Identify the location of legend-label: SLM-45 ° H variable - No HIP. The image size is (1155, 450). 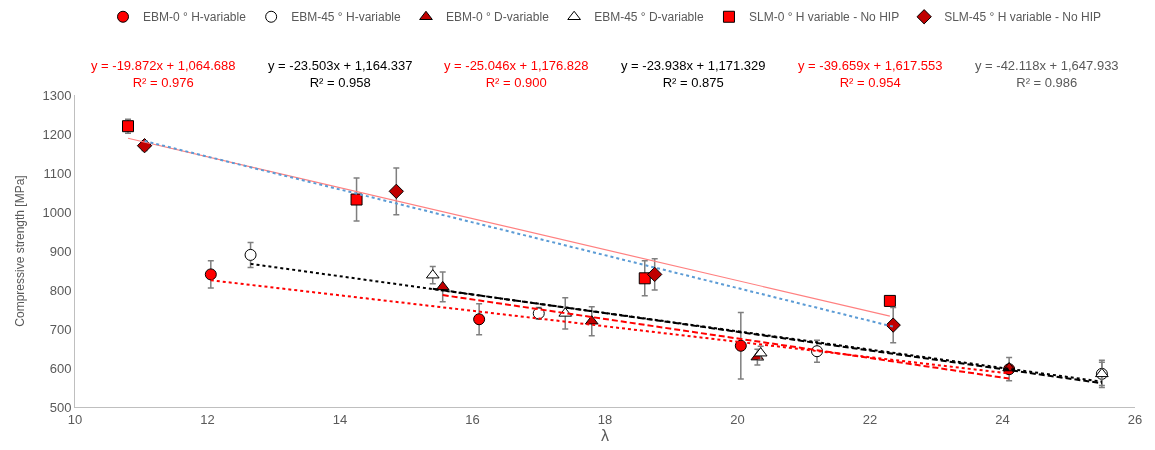
(1022, 17).